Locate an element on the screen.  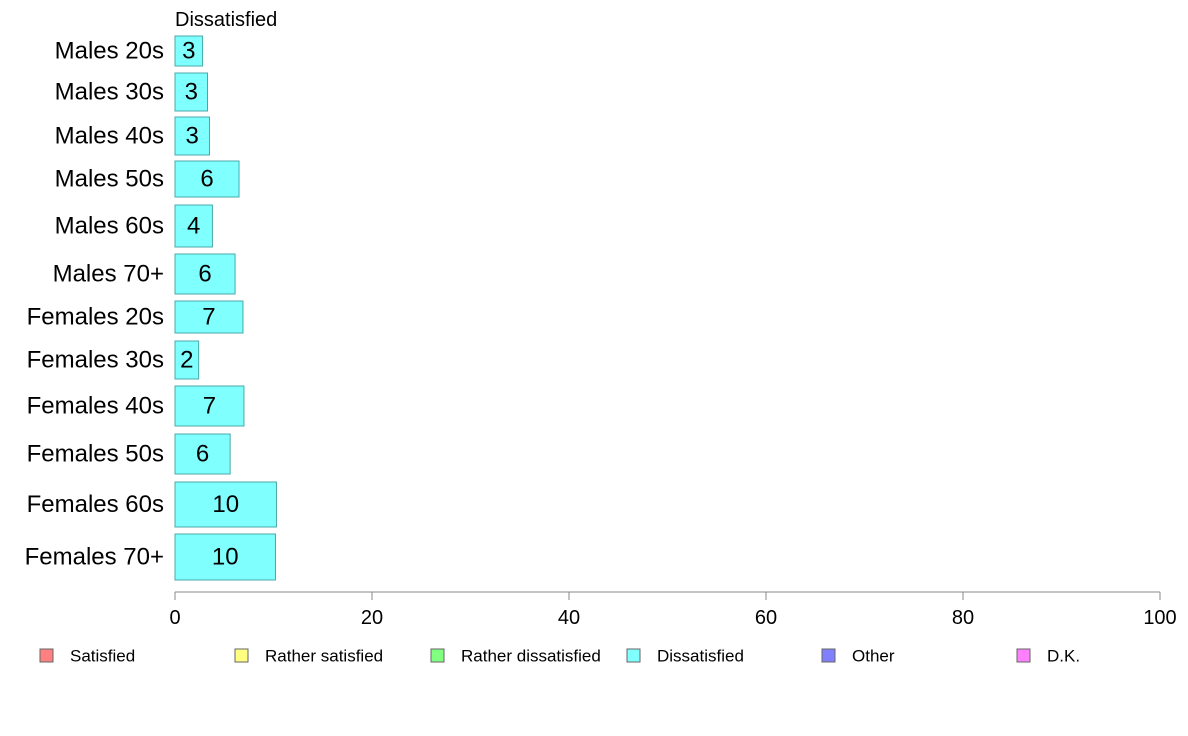
legend-label: Dissatisfied is located at coordinates (700, 656).